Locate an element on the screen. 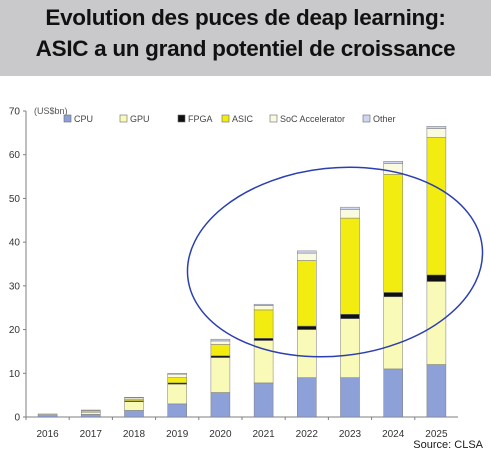 Image resolution: width=491 pixels, height=459 pixels. chart-legend: CPU GPU FPGA ASIC SoC Accelerator Other is located at coordinates (229, 119).